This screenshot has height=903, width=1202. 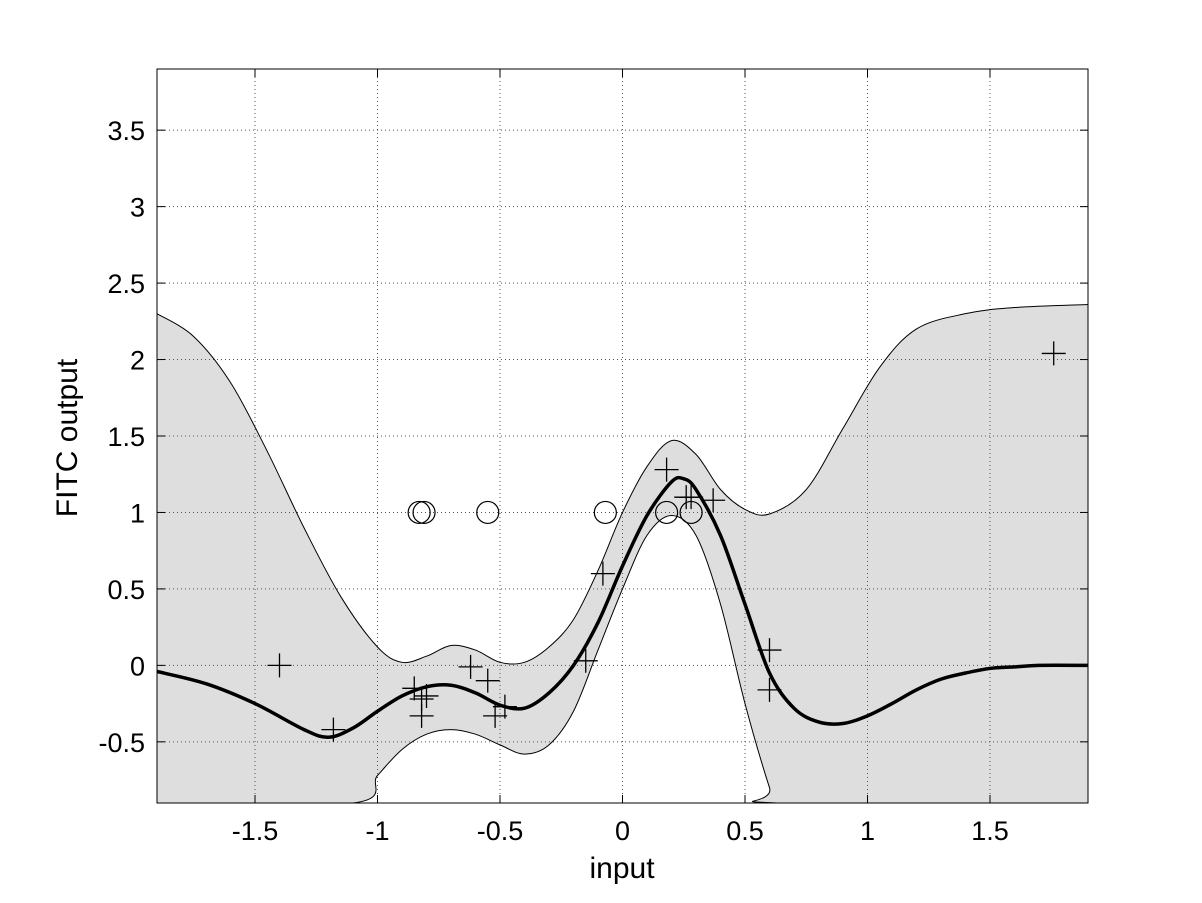 I want to click on x-axis-title: input, so click(x=622, y=868).